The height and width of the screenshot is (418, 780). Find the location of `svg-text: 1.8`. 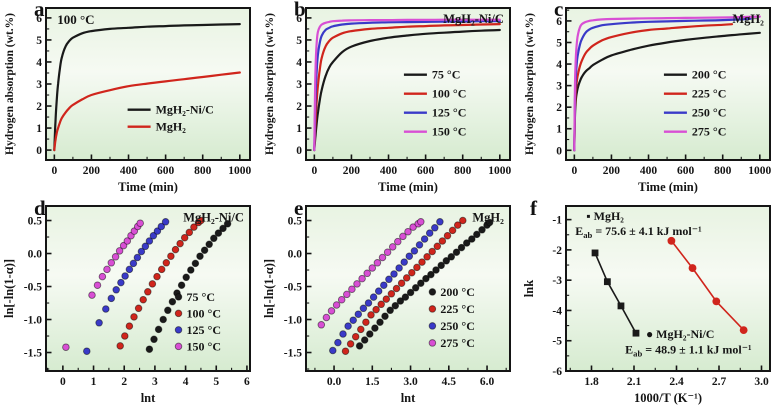

svg-text: 1.8 is located at coordinates (591, 382).